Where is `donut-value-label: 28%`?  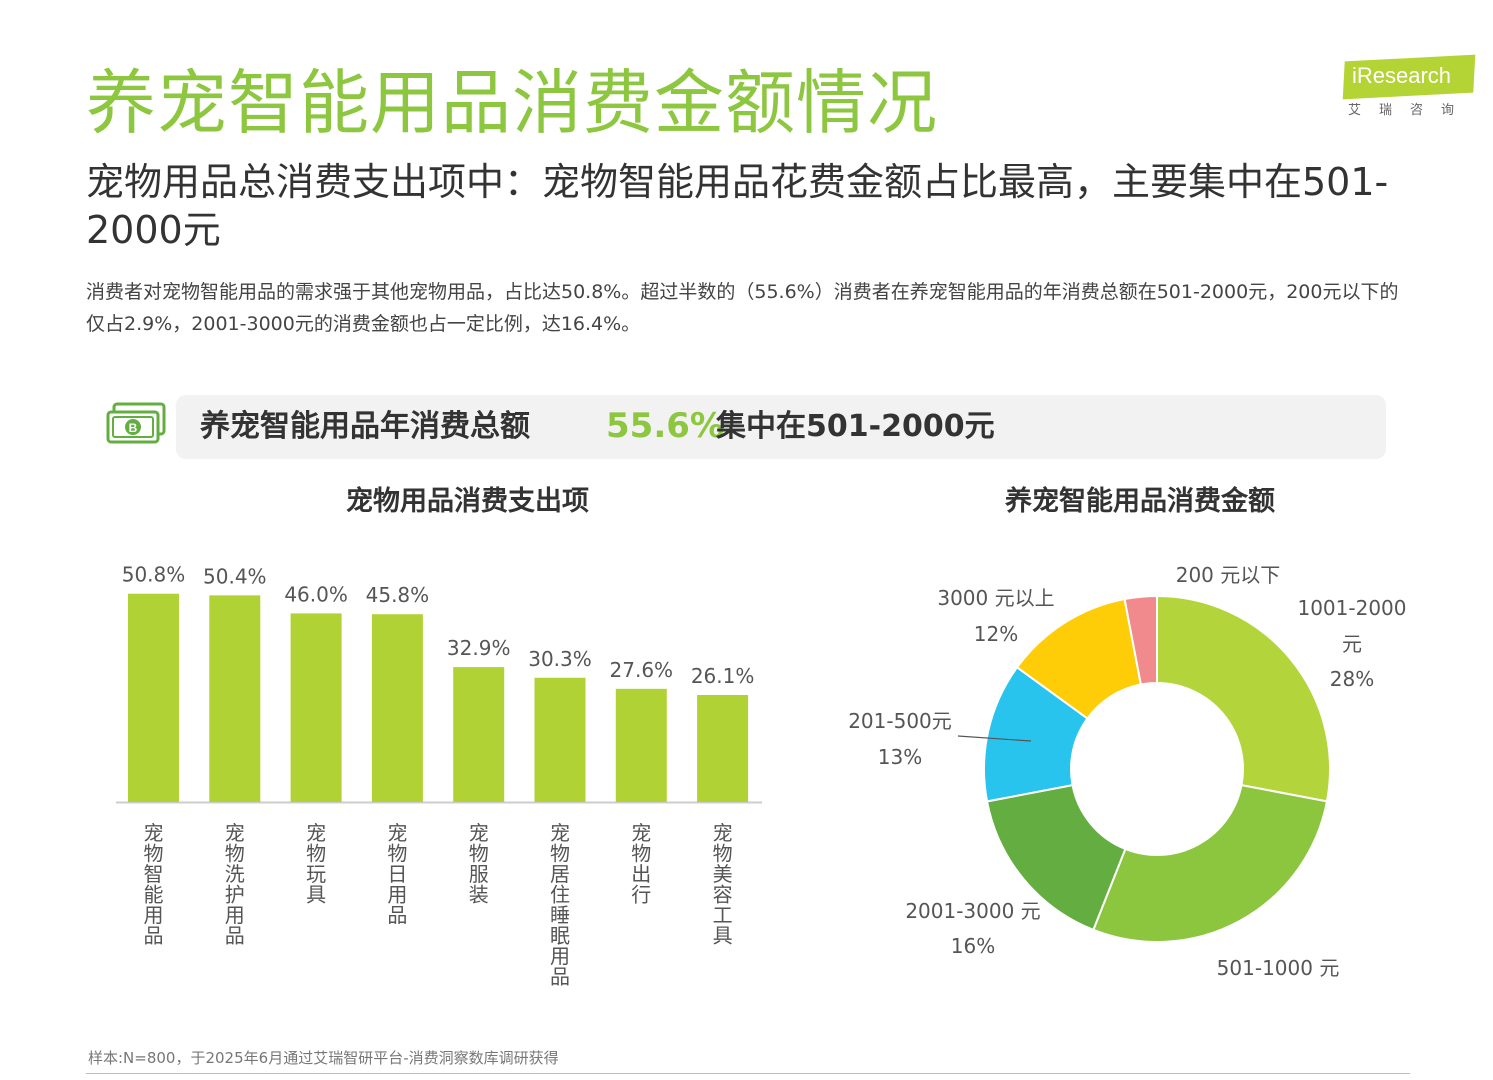 donut-value-label: 28% is located at coordinates (1352, 679).